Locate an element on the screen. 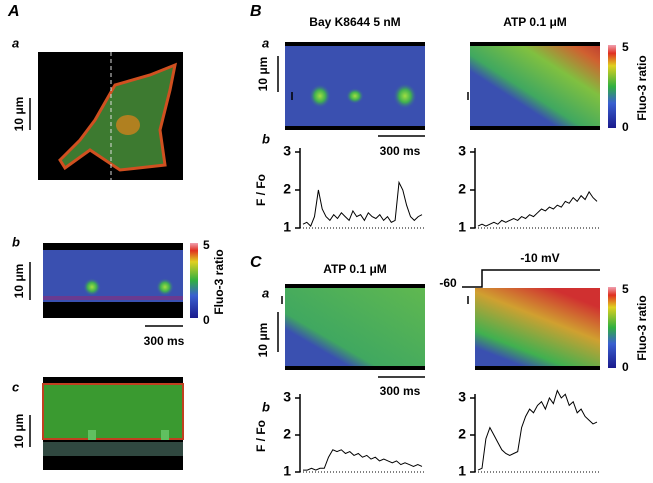 This screenshot has width=653, height=483. condition-title: Bay K8644 5 nM is located at coordinates (354, 22).